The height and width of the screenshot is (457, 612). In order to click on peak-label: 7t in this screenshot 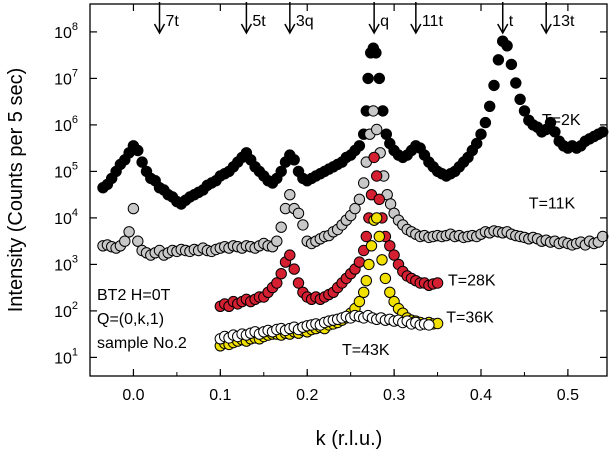, I will do `click(173, 21)`.